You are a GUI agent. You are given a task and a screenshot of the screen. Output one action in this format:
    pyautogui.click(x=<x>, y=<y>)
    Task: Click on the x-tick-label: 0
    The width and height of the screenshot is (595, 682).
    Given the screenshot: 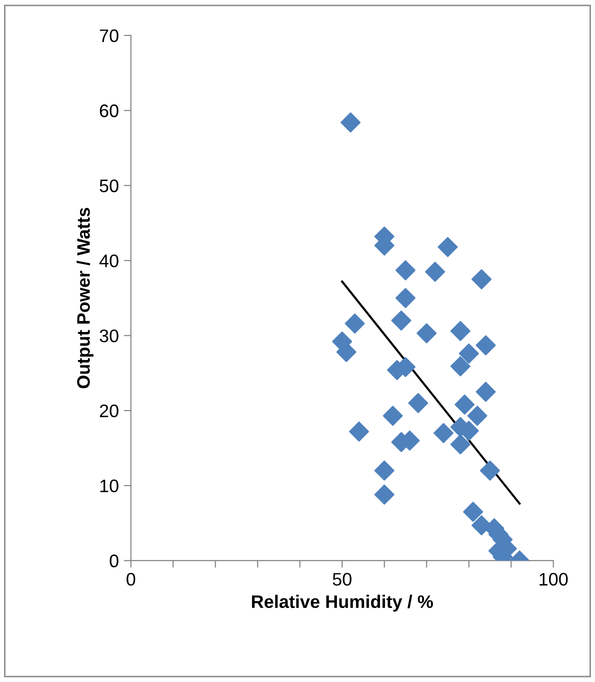 What is the action you would take?
    pyautogui.click(x=131, y=579)
    